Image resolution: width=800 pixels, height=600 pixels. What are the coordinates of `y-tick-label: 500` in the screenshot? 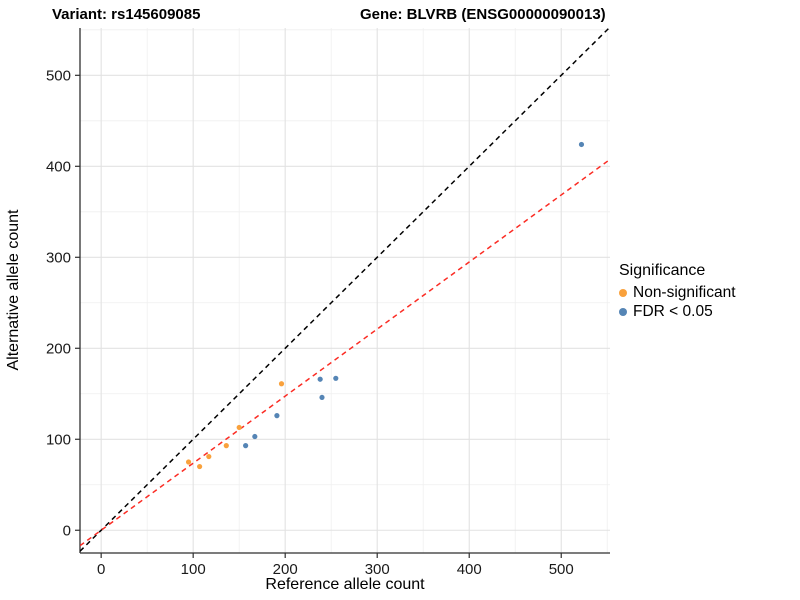 It's located at (58, 75).